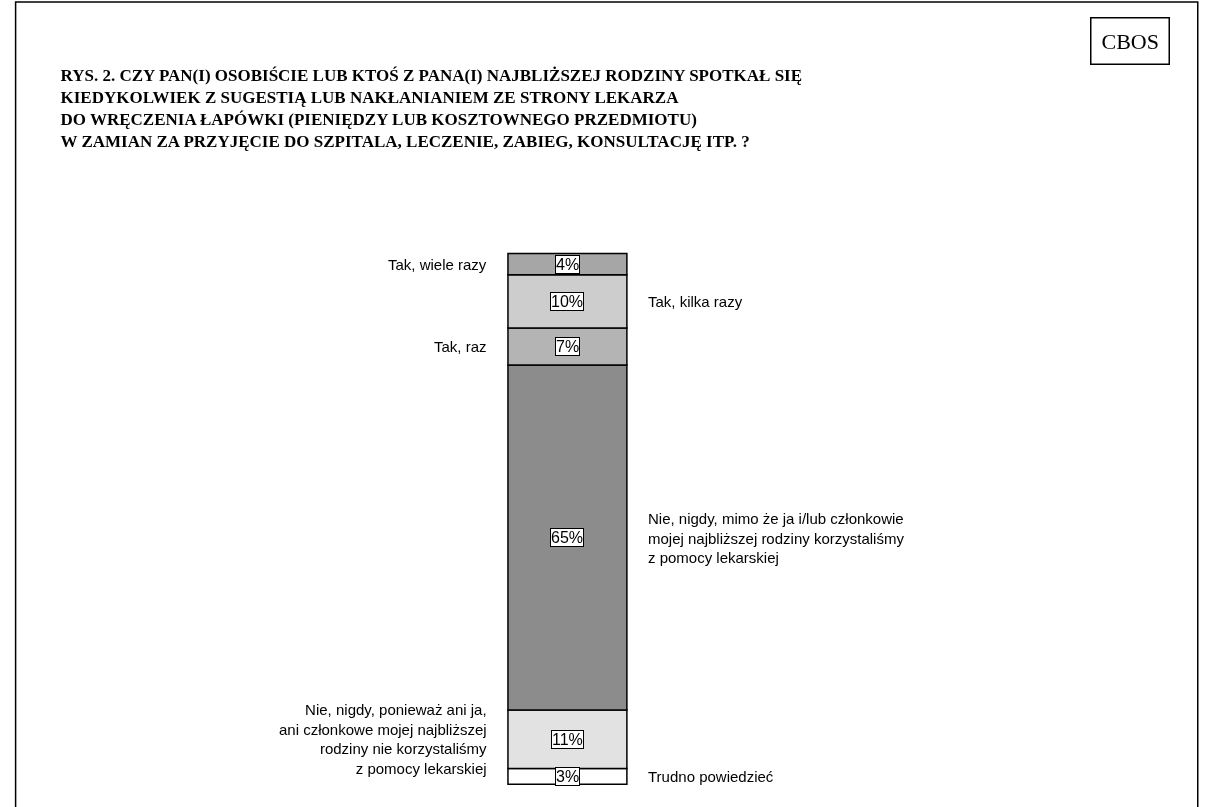 The image size is (1210, 807). Describe the element at coordinates (568, 346) in the screenshot. I see `data-label: 7%` at that location.